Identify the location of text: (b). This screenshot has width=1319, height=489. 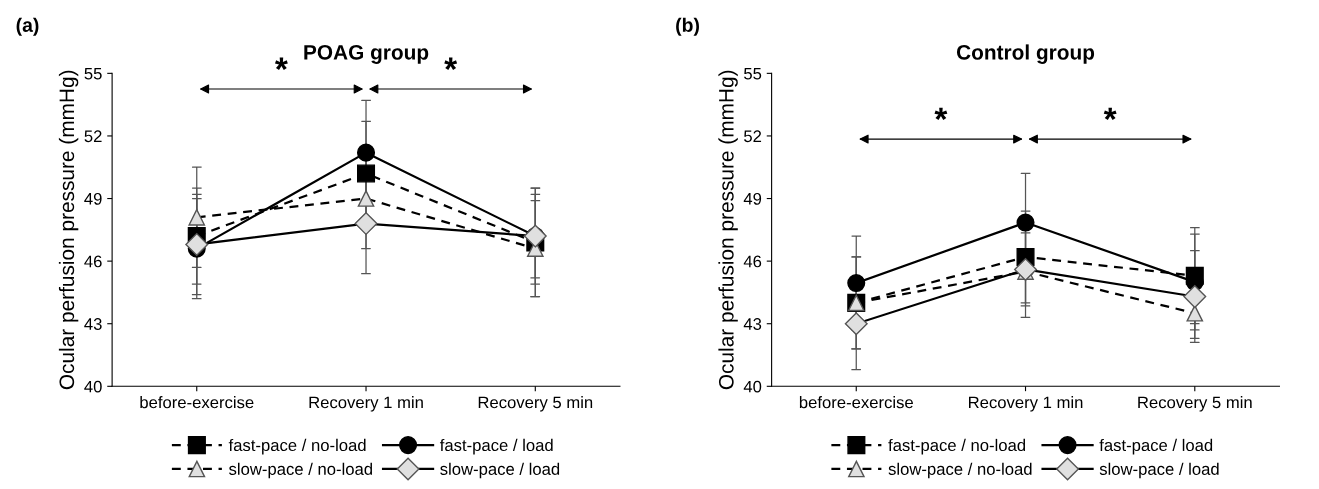
(687, 26).